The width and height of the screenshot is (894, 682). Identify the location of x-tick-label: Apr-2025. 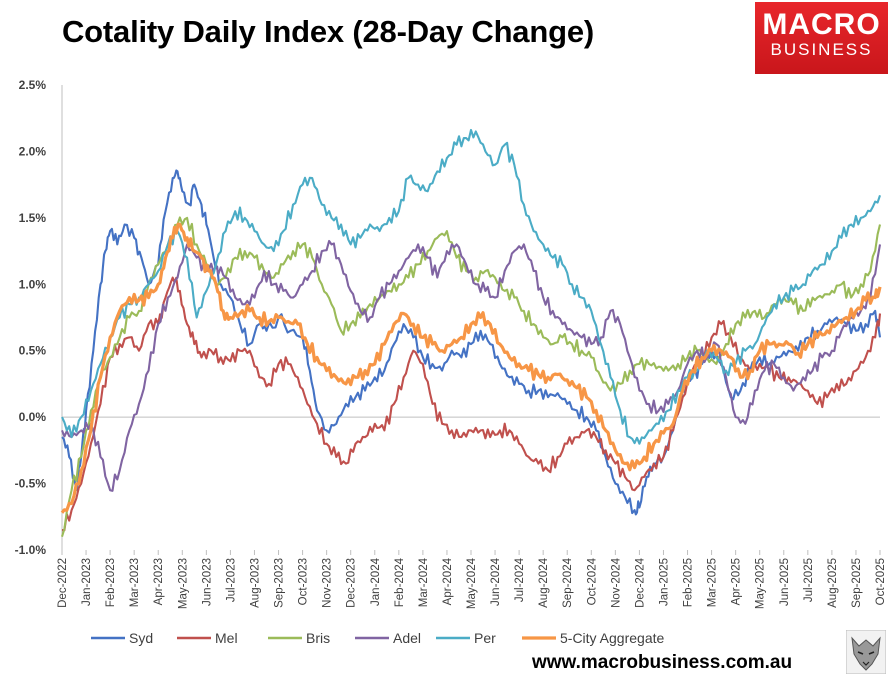
(737, 581).